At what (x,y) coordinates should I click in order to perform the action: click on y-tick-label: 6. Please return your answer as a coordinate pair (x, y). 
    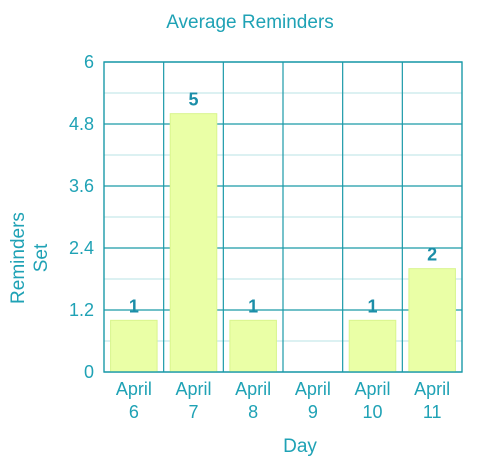
    Looking at the image, I should click on (89, 62).